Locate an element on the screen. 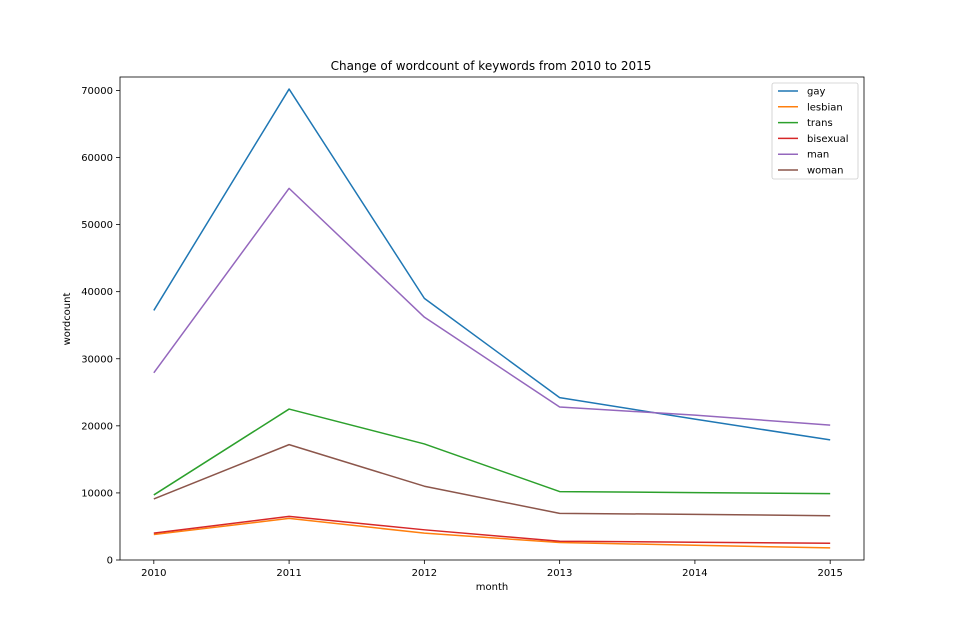 The image size is (960, 640). y-tick-label: 60000 is located at coordinates (97, 158).